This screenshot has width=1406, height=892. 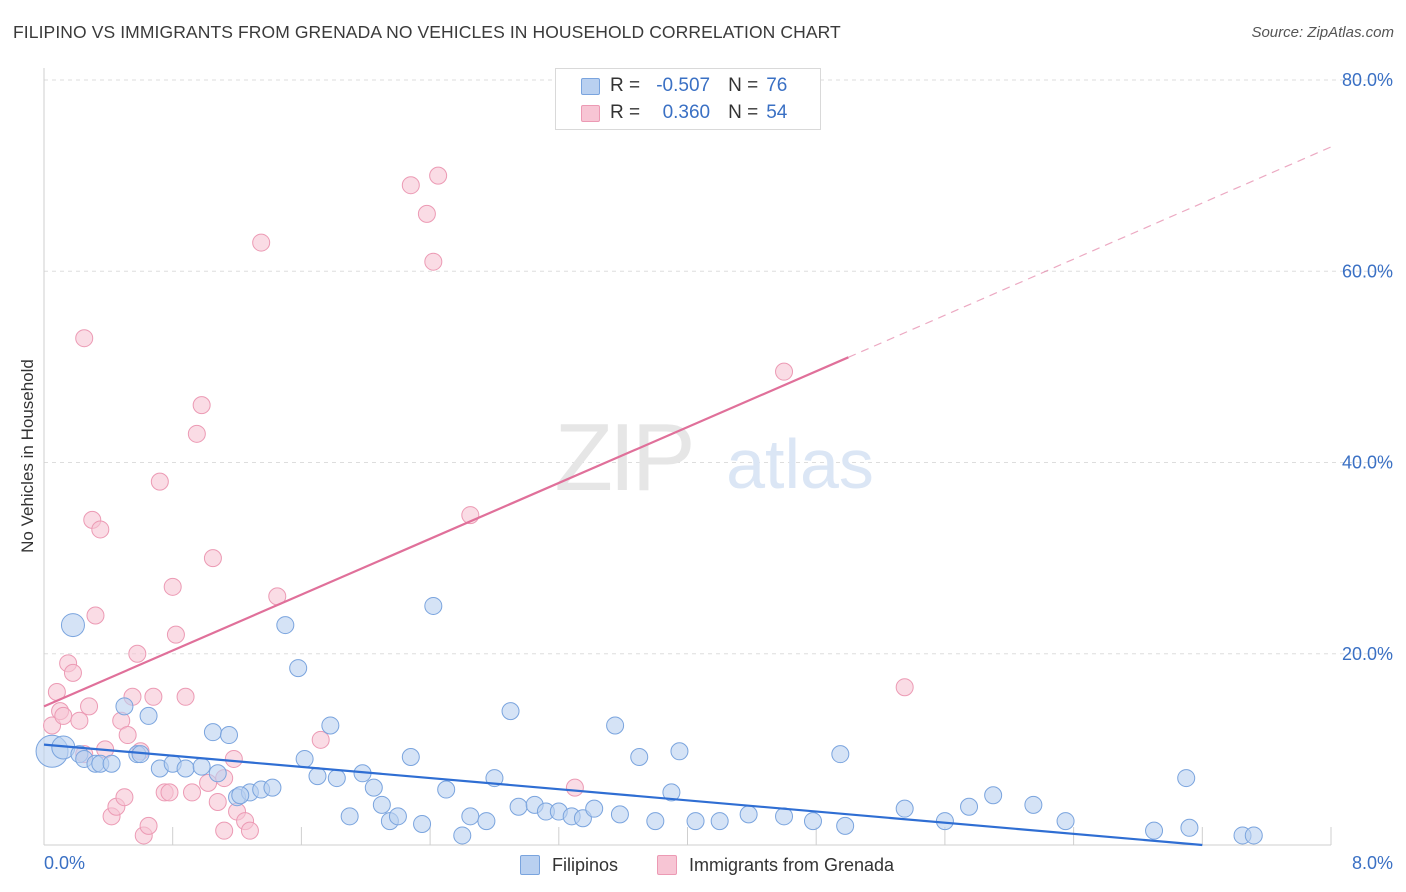 I want to click on bottom-legend-label: Filipinos, so click(x=585, y=864).